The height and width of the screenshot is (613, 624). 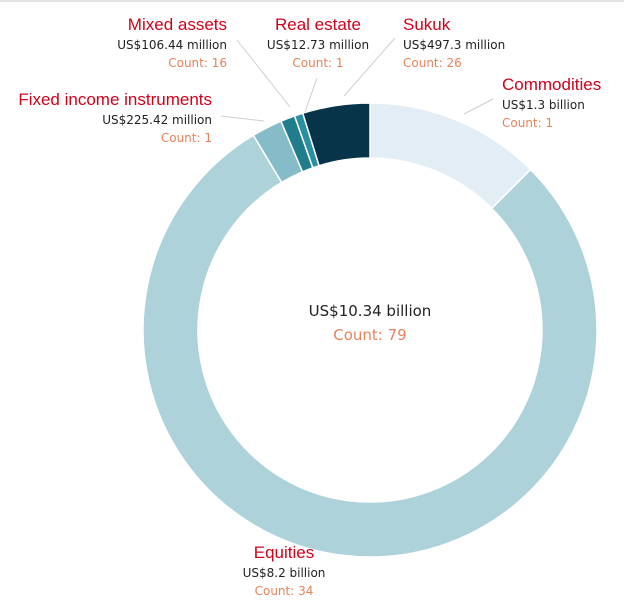 I want to click on slice-name: Fixed income instruments, so click(x=115, y=99).